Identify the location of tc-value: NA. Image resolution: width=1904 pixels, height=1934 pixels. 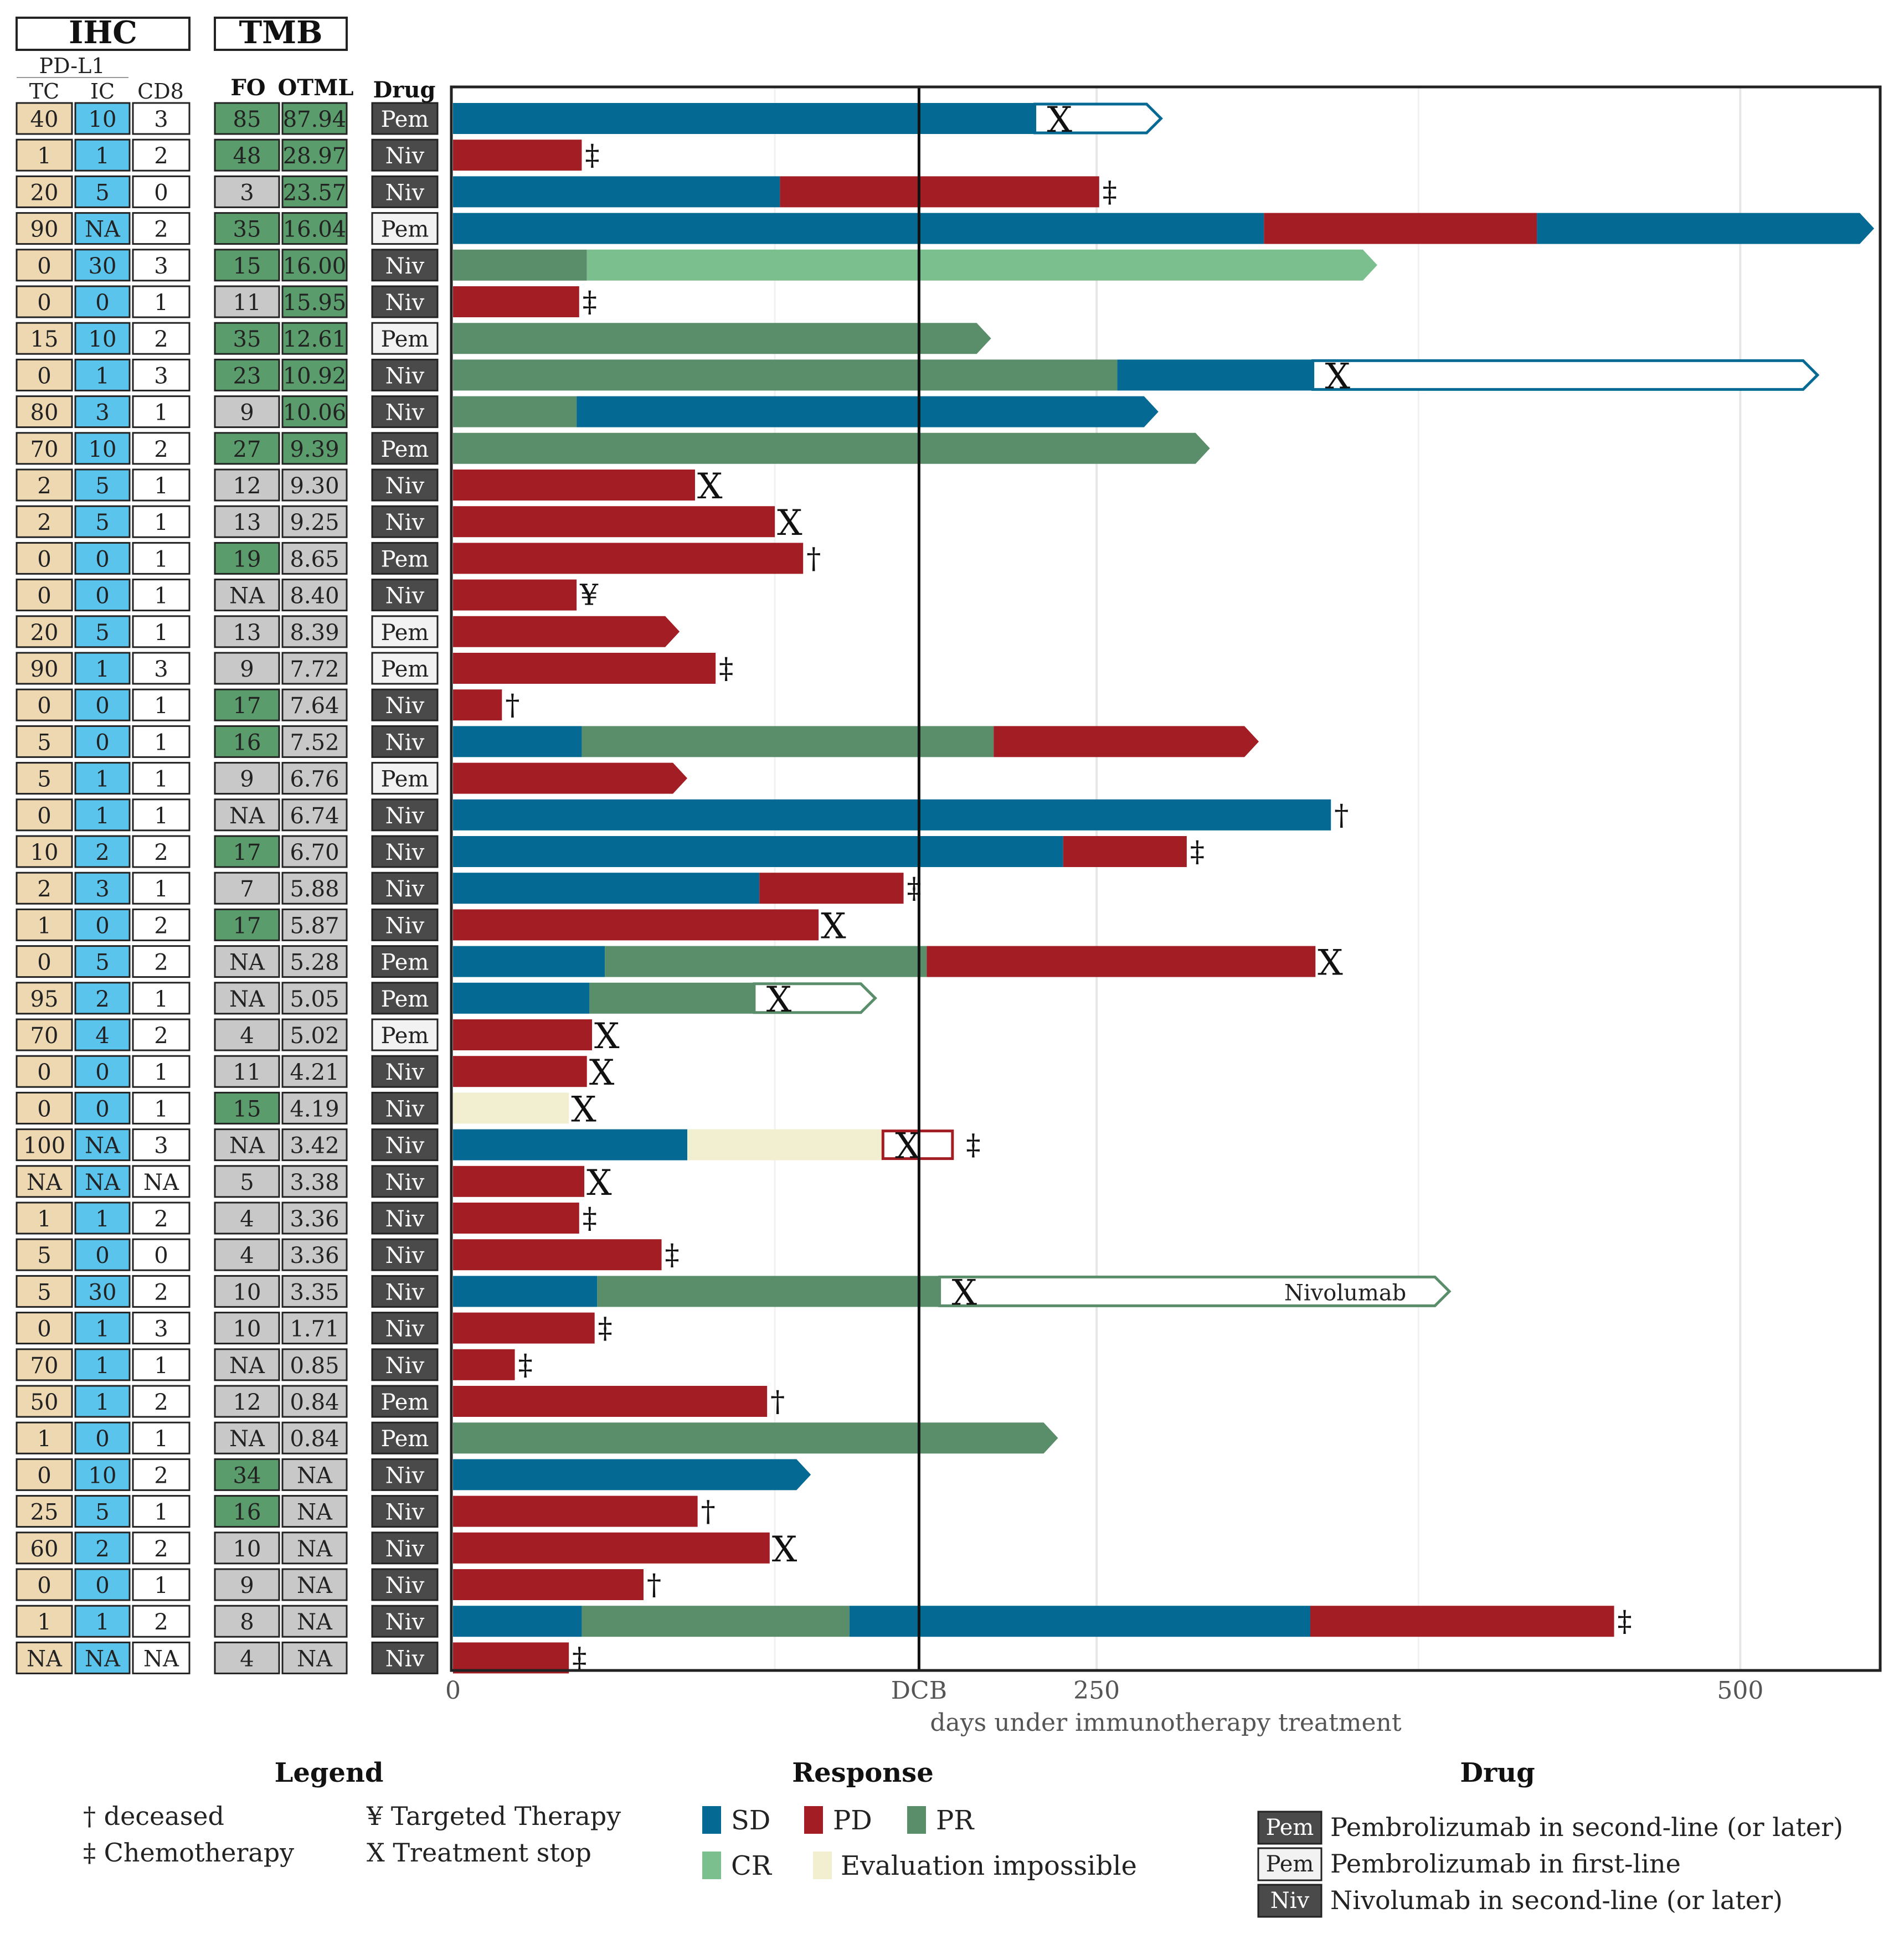
(45, 1659).